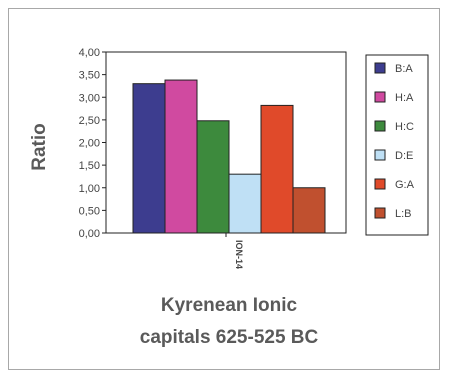 The image size is (450, 379). I want to click on y-axis-title: Ratio, so click(39, 147).